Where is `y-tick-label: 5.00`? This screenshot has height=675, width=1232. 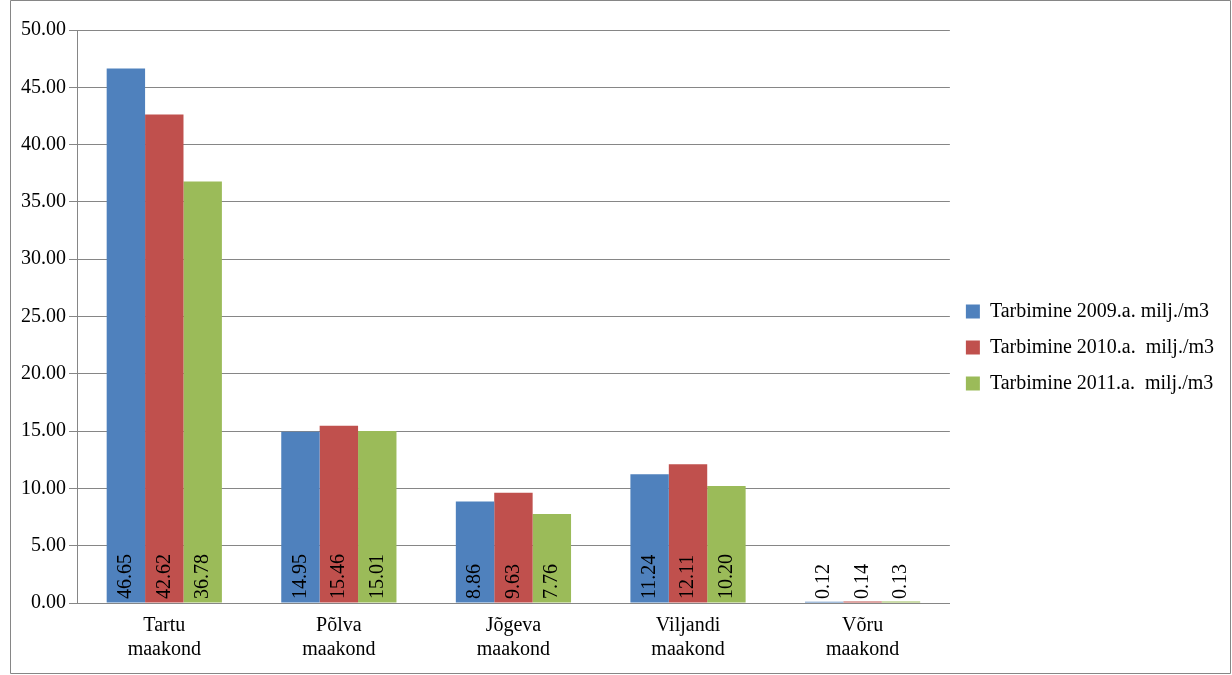
y-tick-label: 5.00 is located at coordinates (48, 543).